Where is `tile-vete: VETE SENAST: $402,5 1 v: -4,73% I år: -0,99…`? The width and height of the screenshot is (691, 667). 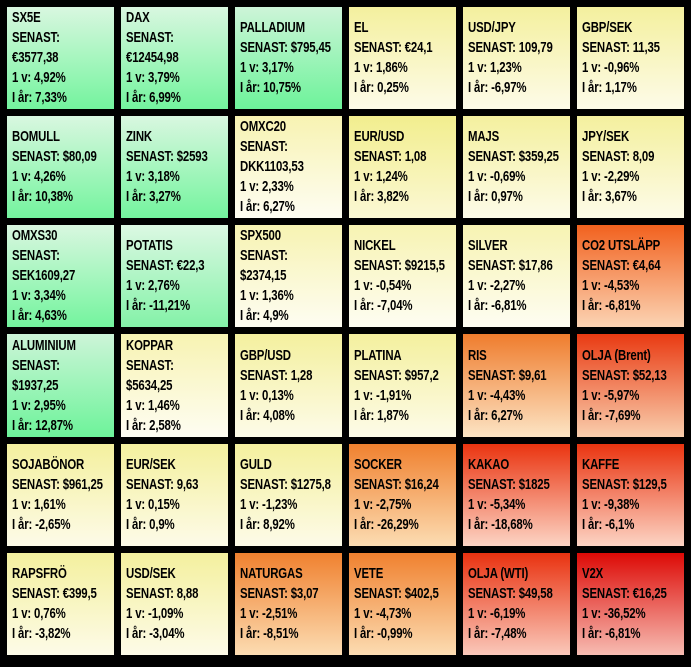
tile-vete: VETE SENAST: $402,5 1 v: -4,73% I år: -0,99… is located at coordinates (402, 603).